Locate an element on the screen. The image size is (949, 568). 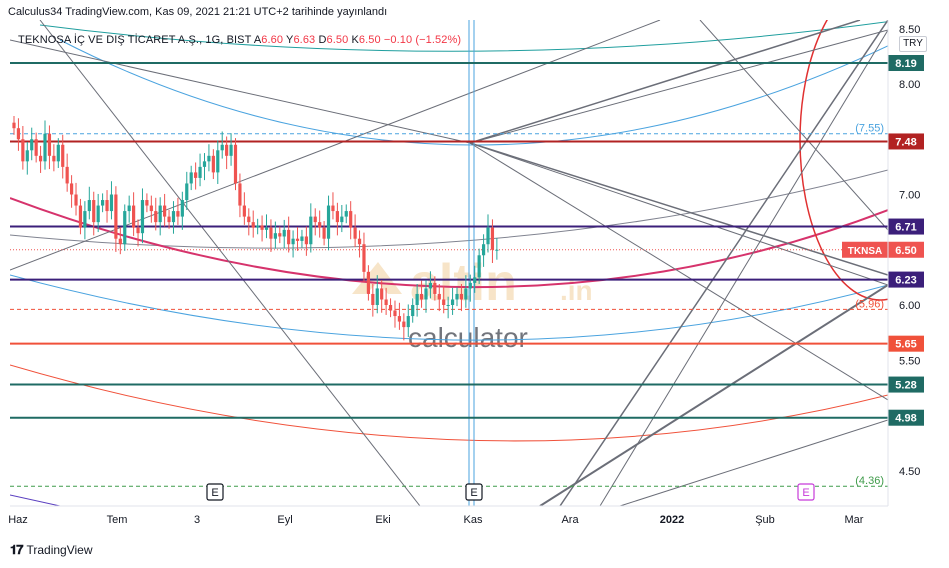
close-value: 6.50 is located at coordinates (369, 40).